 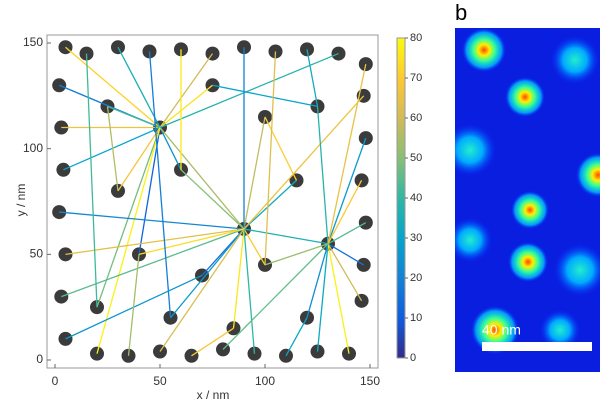 What do you see at coordinates (461, 12) in the screenshot?
I see `panel-label: b` at bounding box center [461, 12].